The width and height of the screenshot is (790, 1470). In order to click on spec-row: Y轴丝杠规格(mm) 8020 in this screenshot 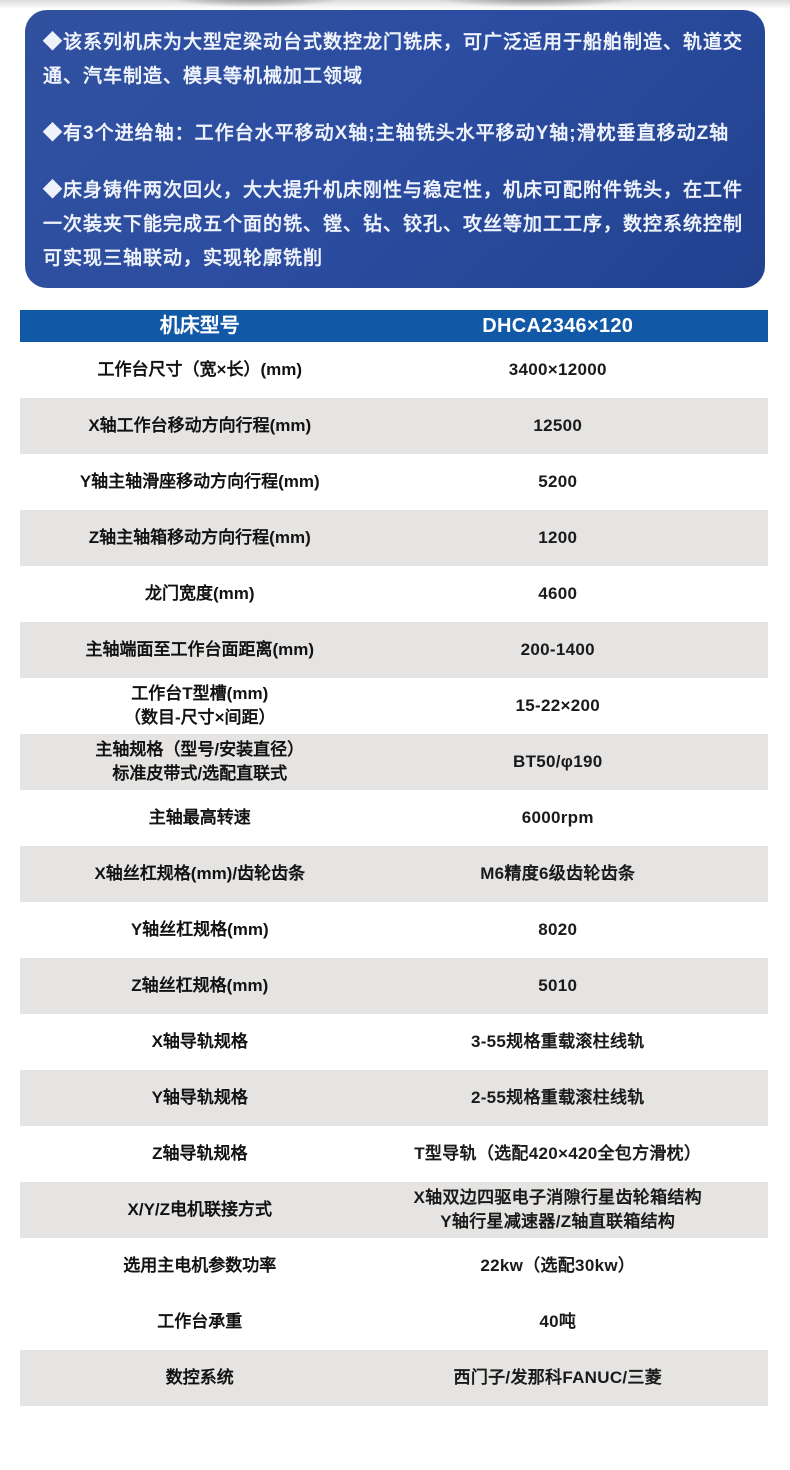, I will do `click(394, 930)`.